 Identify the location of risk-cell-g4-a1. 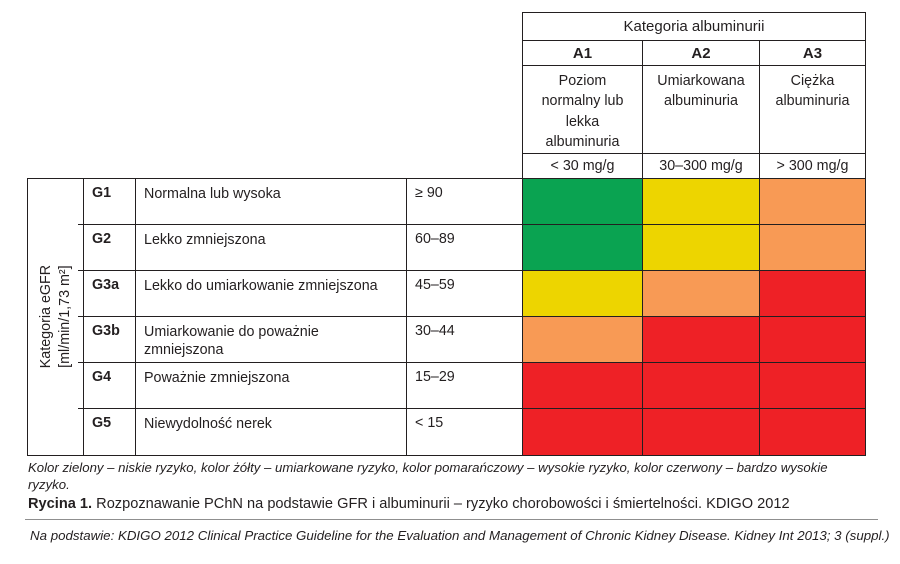
(582, 385).